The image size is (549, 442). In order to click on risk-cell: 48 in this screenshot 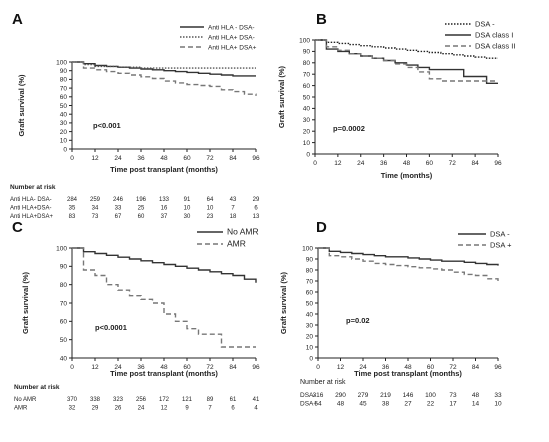, I will do `click(476, 395)`.